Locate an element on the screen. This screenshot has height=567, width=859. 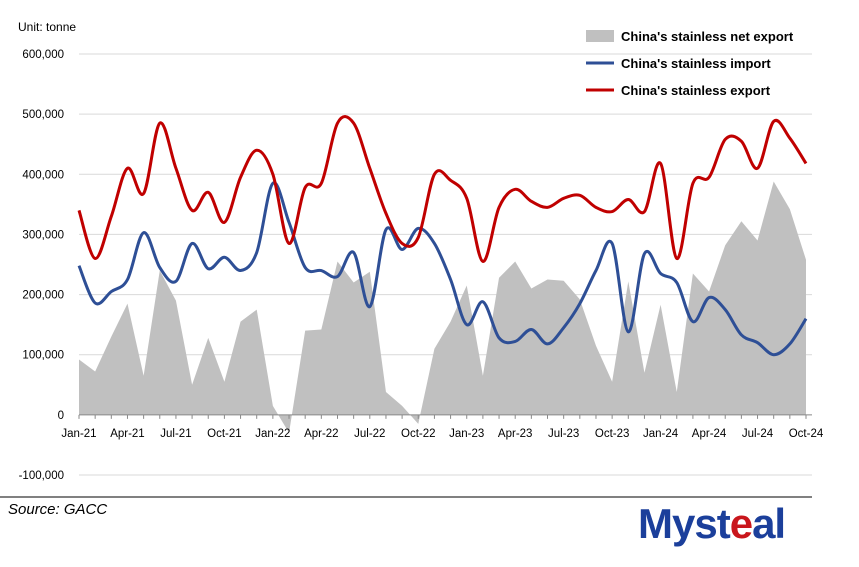
mysteel-logo: Mysteal is located at coordinates (712, 524).